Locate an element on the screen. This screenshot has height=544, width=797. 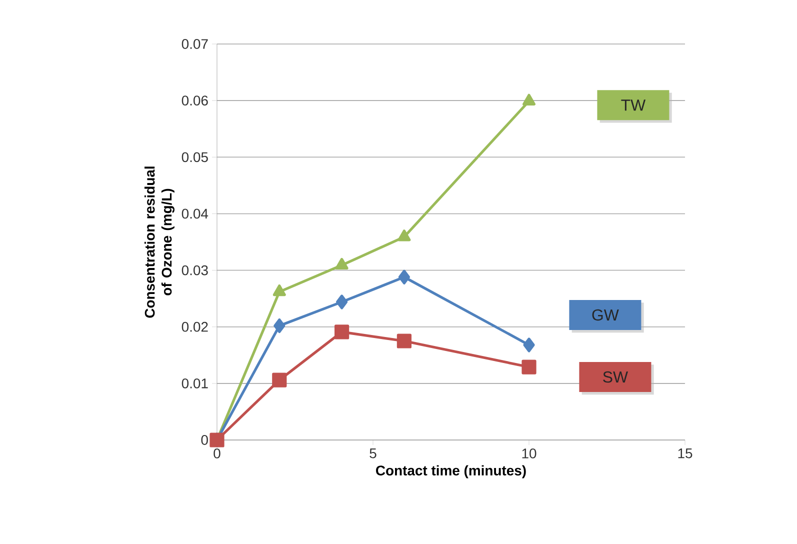
y-tick-label: 0.05 is located at coordinates (195, 157).